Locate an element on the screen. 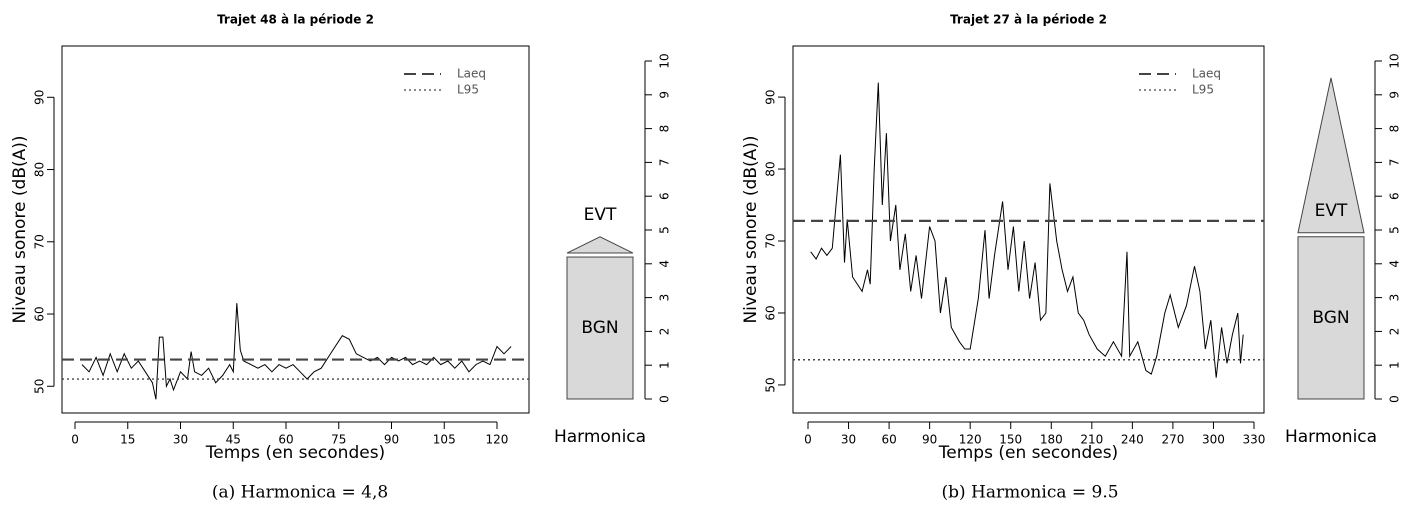 The width and height of the screenshot is (1407, 508). x-tick-label: 180 is located at coordinates (1051, 440).